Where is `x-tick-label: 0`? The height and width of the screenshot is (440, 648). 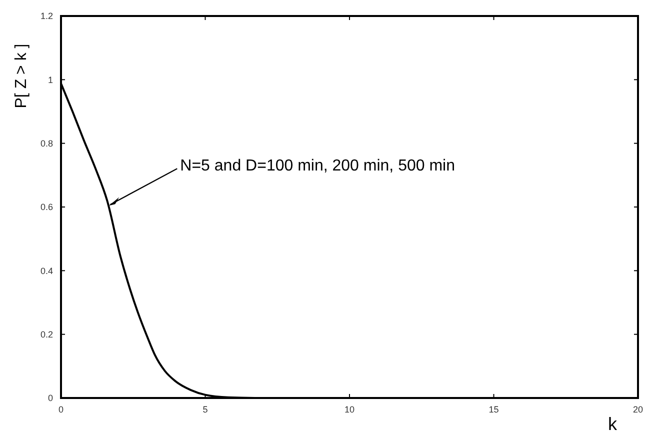 x-tick-label: 0 is located at coordinates (61, 409).